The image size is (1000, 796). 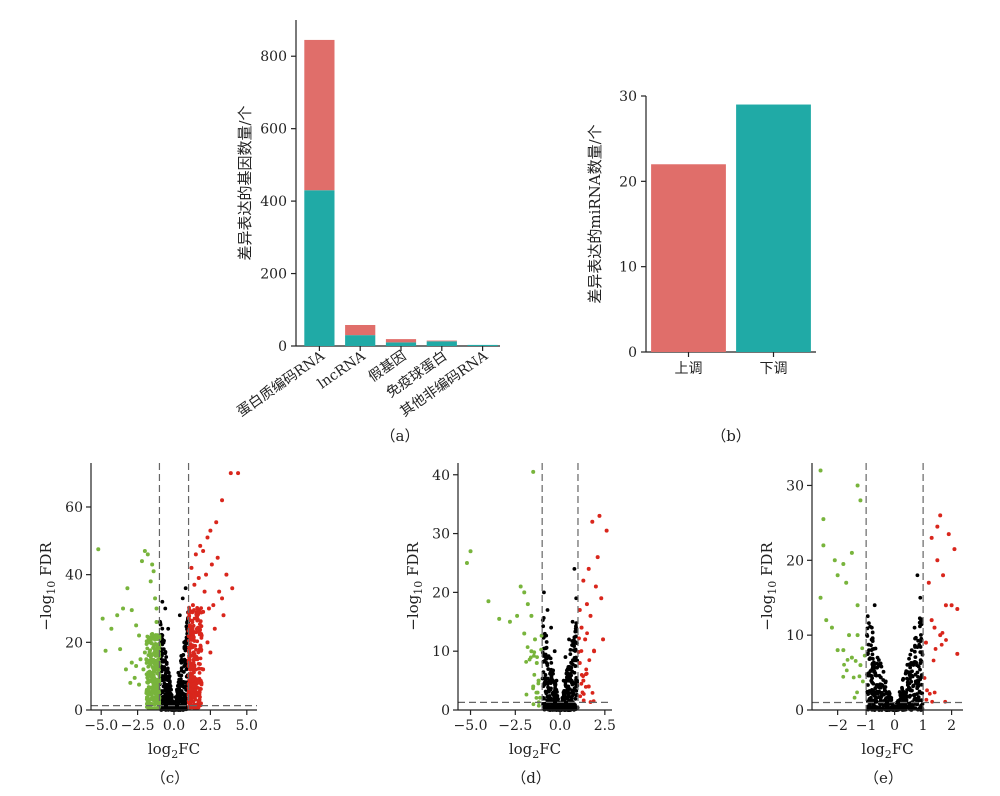 I want to click on bar, so click(x=773, y=228).